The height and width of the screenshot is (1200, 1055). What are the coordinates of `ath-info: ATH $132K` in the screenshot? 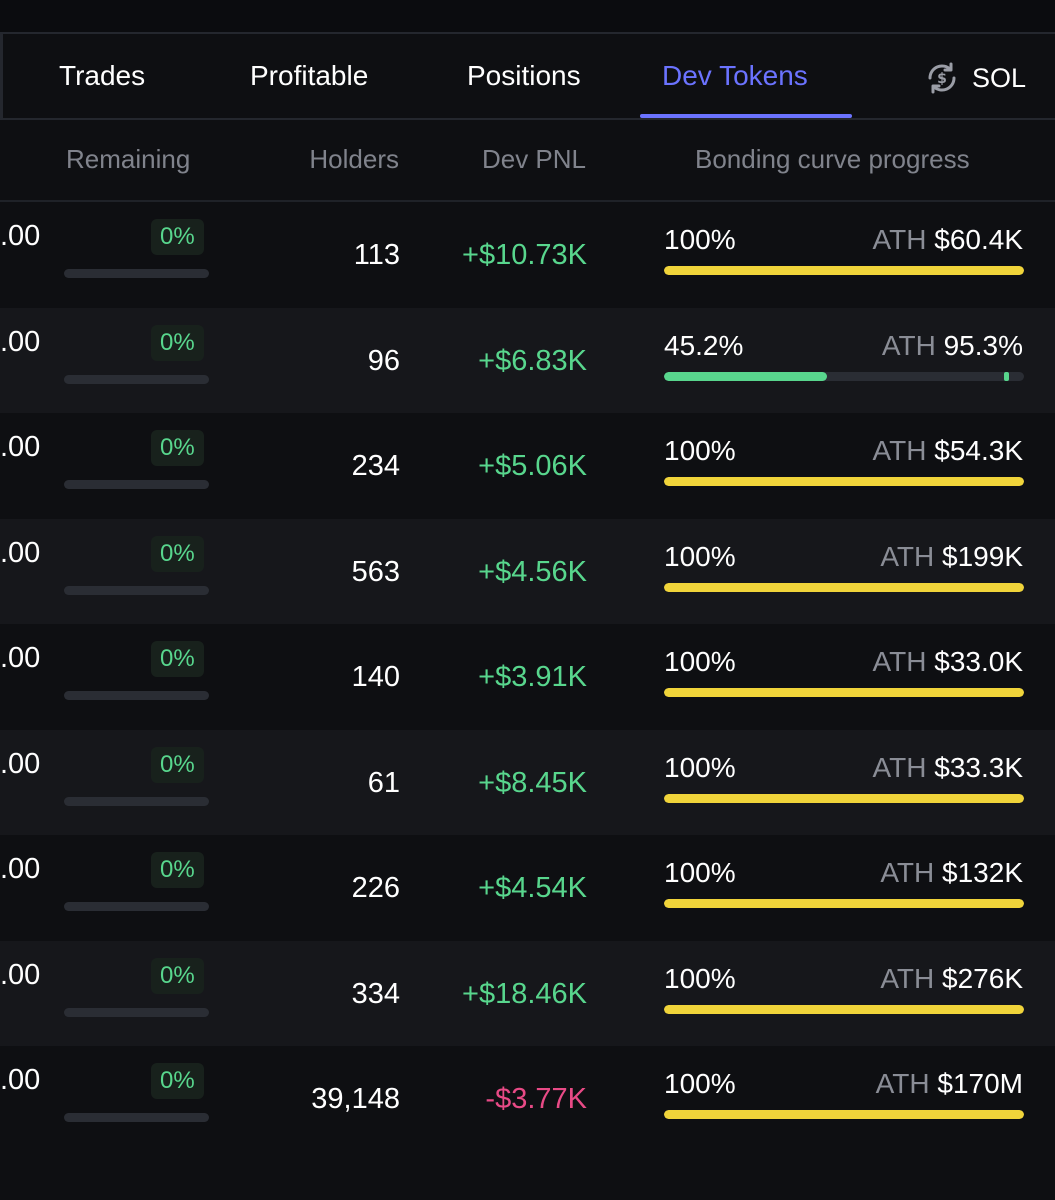 It's located at (951, 873).